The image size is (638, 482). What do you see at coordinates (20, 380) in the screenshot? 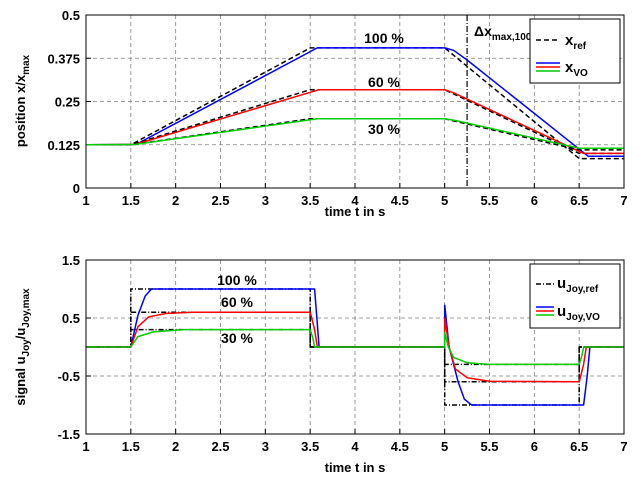
I see `ylabel-bottom-main: signal u` at bounding box center [20, 380].